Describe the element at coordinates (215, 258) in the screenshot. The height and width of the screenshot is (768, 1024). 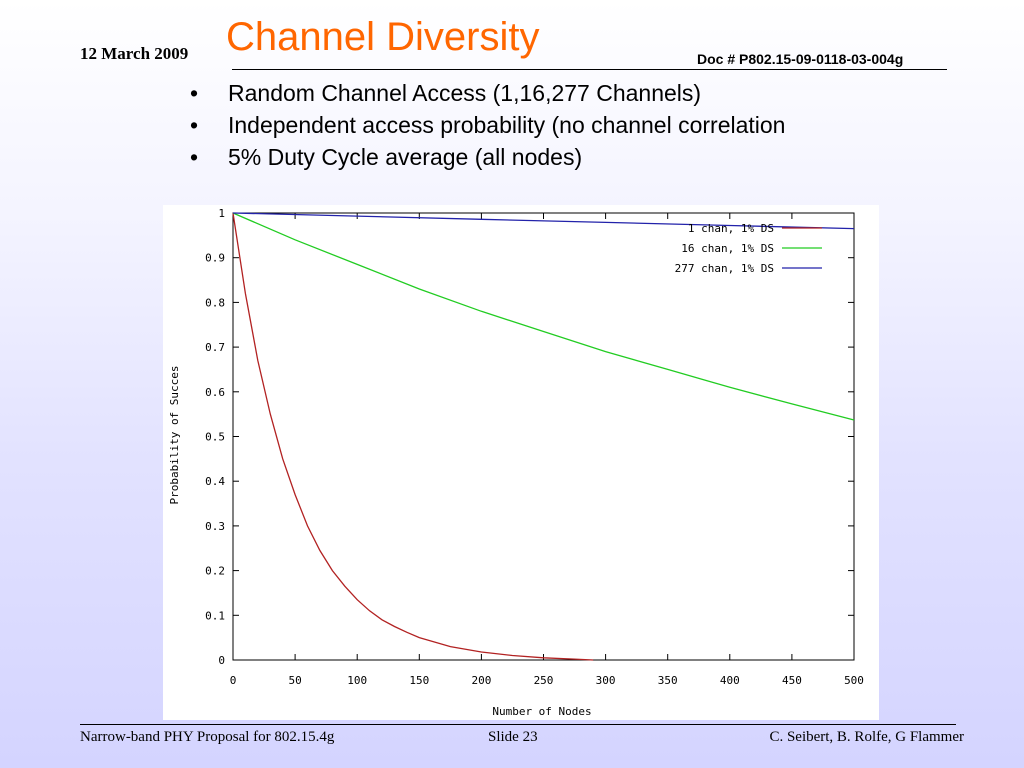
I see `y-tick-label: 0.9` at that location.